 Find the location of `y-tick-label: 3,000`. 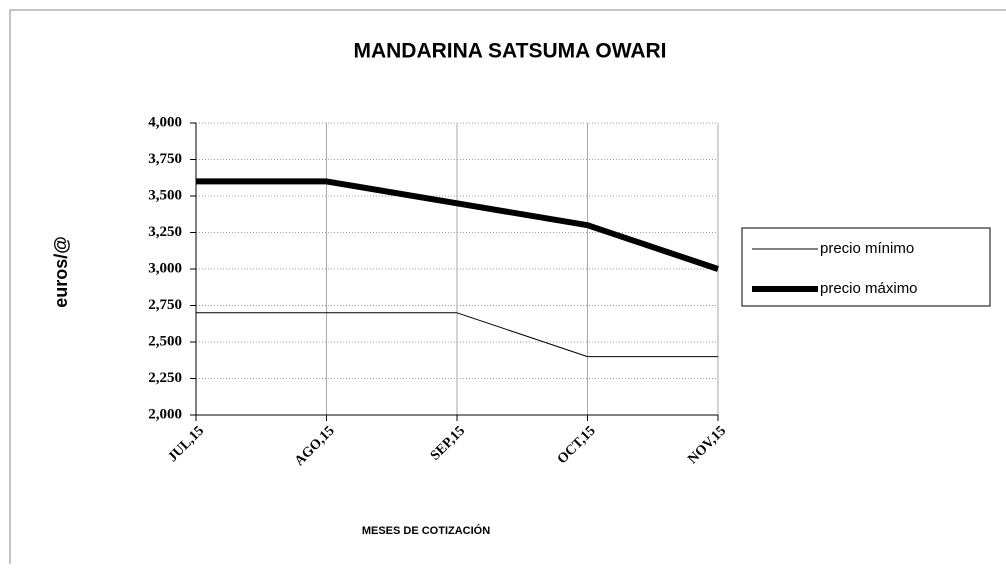

y-tick-label: 3,000 is located at coordinates (165, 268).